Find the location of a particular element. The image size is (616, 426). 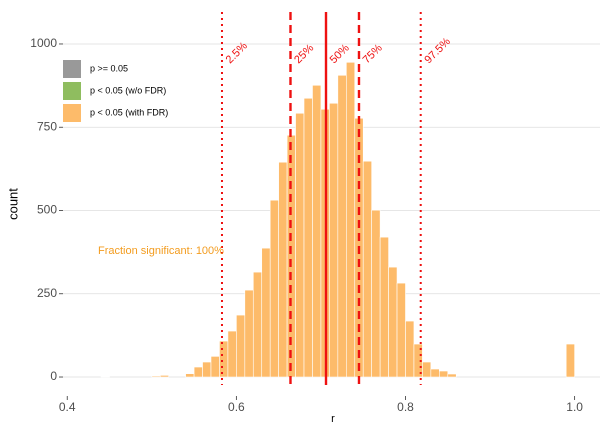

x-tick-label: 0.4 is located at coordinates (67, 407).